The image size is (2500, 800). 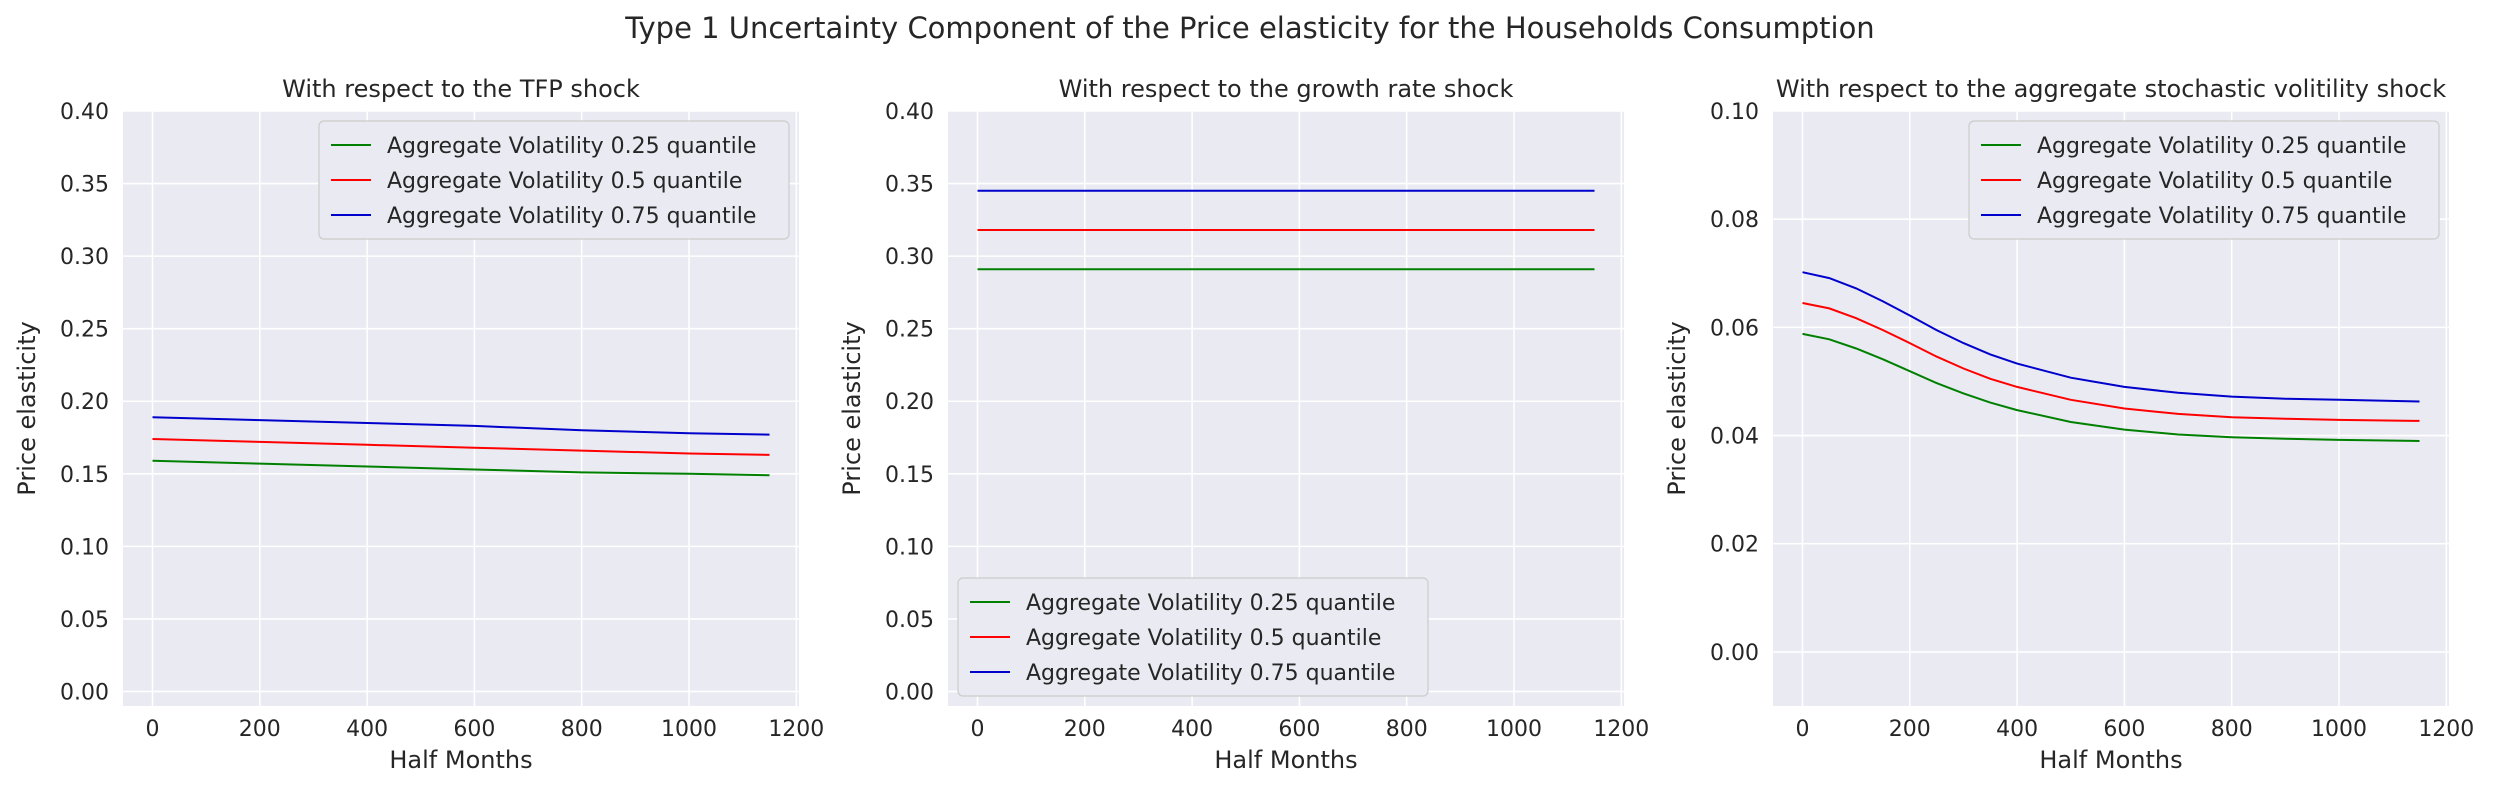 What do you see at coordinates (1734, 437) in the screenshot?
I see `y-tick-label: 0.04` at bounding box center [1734, 437].